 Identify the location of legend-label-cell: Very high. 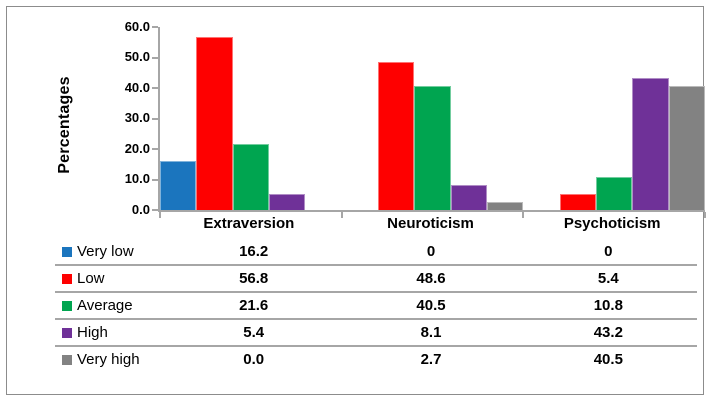
(110, 359).